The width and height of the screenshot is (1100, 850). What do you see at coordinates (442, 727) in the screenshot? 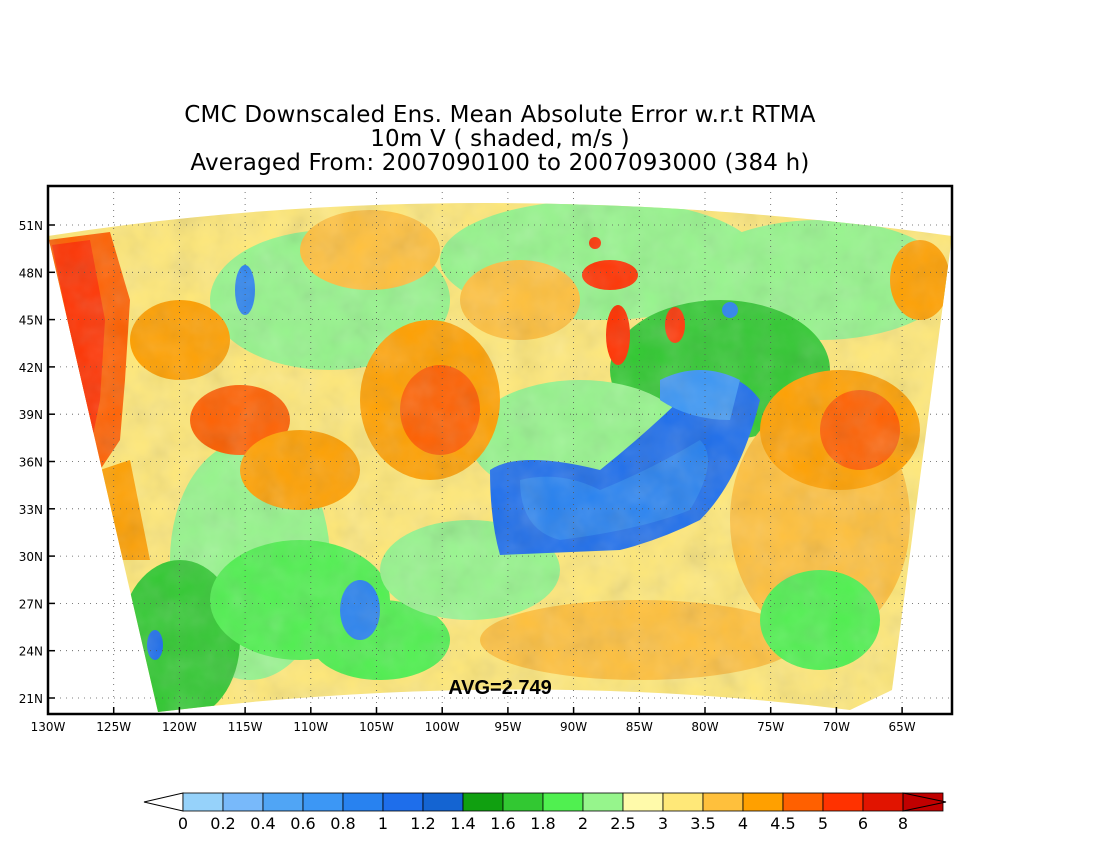
I see `lon-tick-label: 100W` at bounding box center [442, 727].